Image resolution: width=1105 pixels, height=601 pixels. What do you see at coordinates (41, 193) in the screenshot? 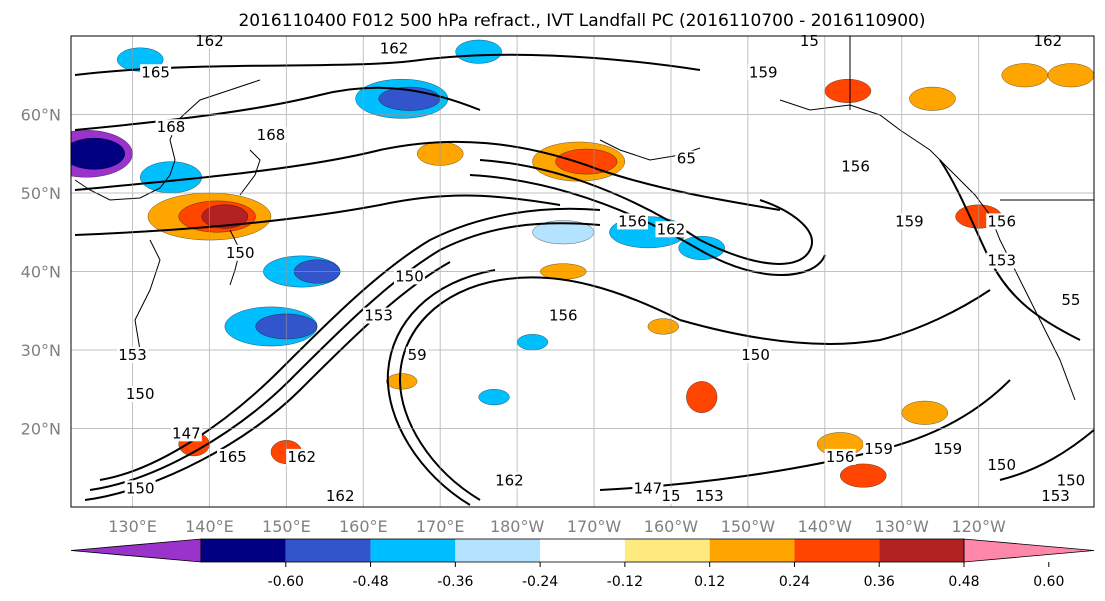
I see `y-tick-label: 50°N` at bounding box center [41, 193].